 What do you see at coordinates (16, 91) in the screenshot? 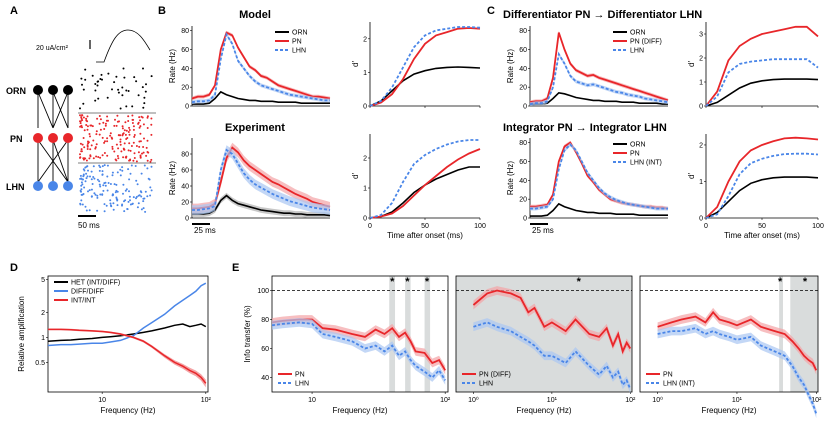
I see `layer-orn-label: ORN` at bounding box center [16, 91].